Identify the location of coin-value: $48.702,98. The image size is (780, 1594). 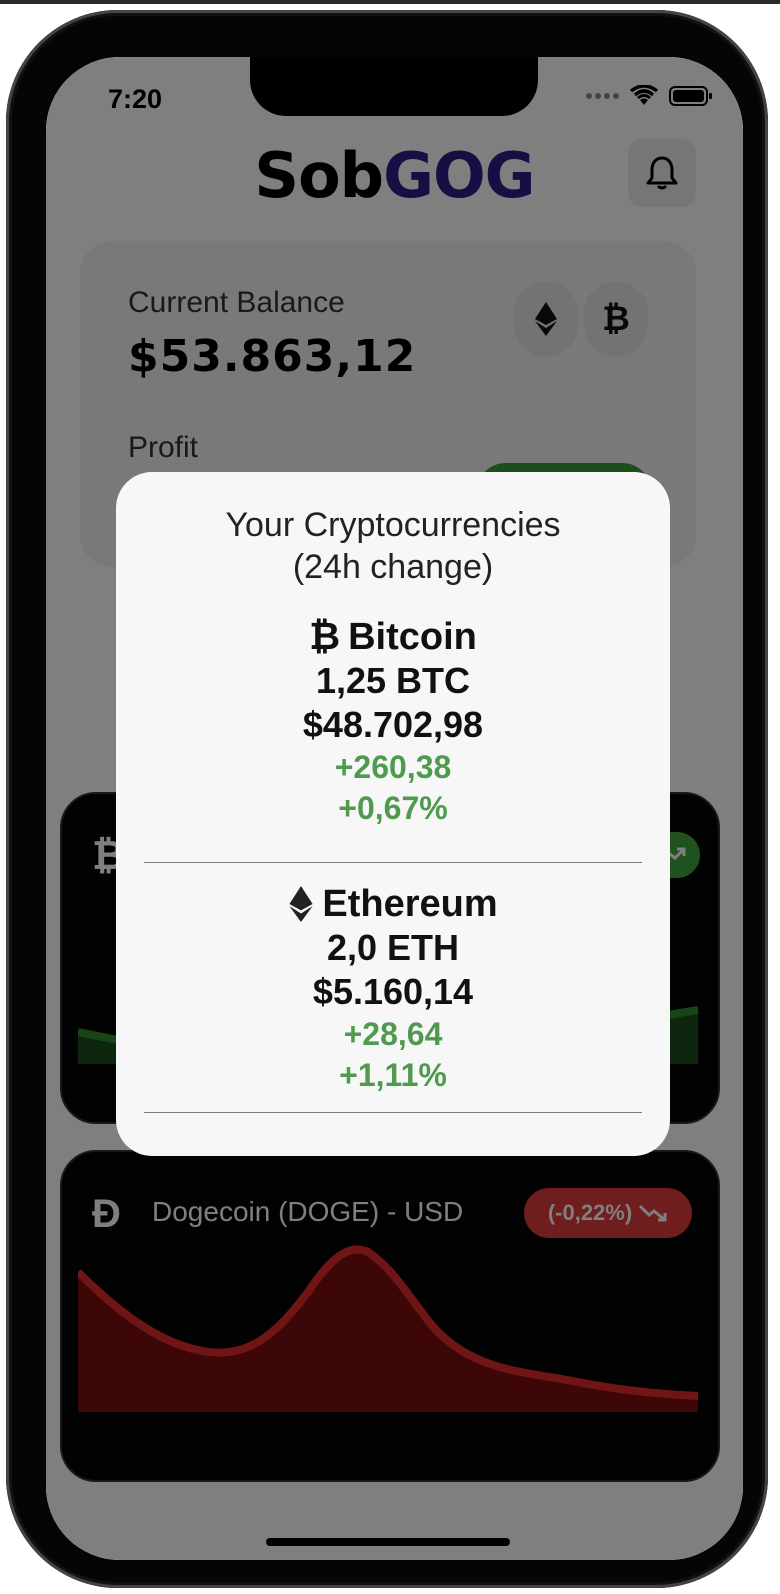
(393, 724).